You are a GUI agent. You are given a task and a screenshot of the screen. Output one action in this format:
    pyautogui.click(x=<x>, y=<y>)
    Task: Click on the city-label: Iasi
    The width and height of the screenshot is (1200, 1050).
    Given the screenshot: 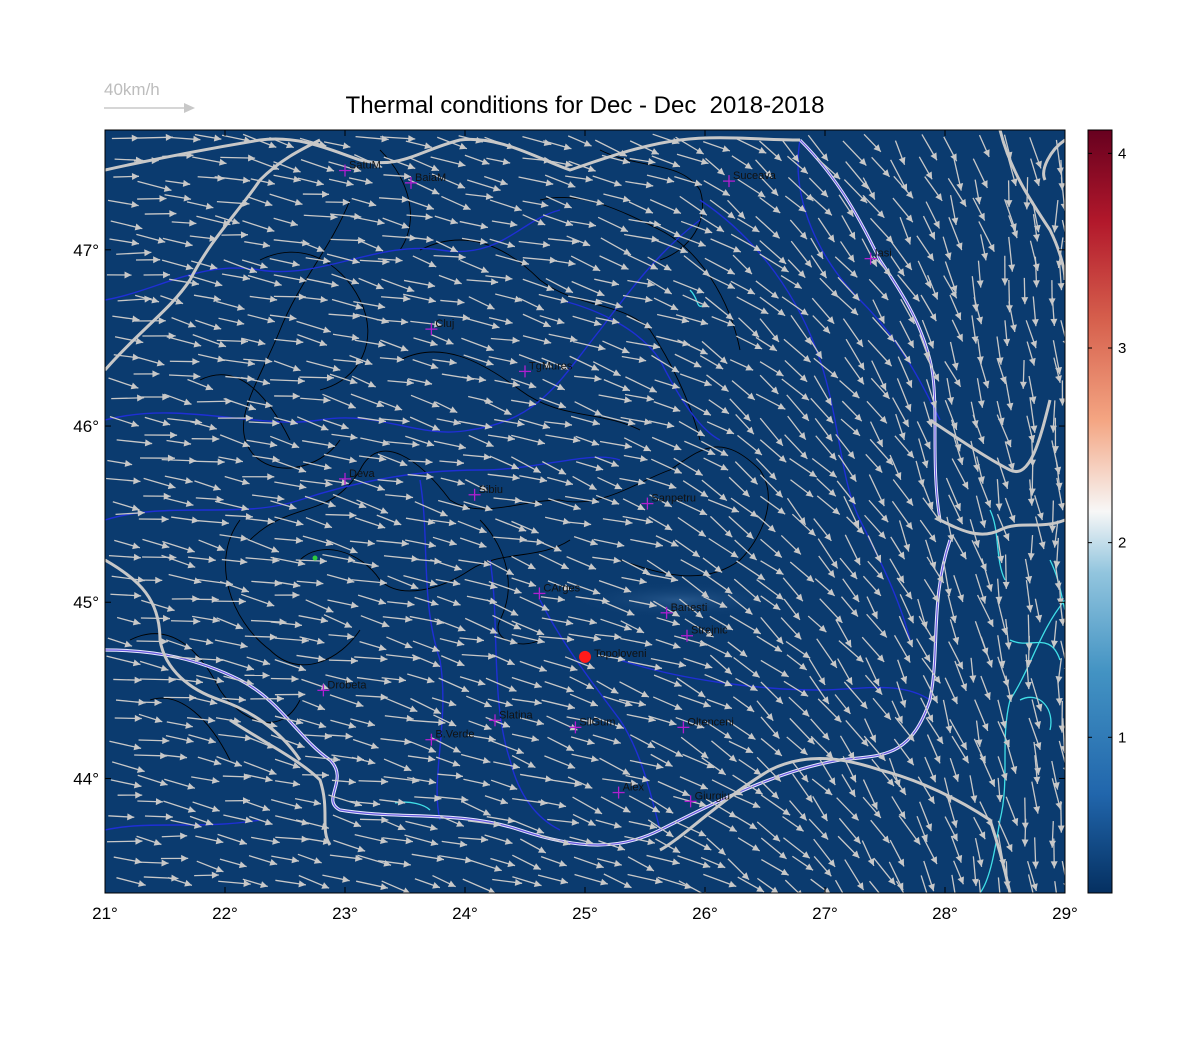 What is the action you would take?
    pyautogui.click(x=883, y=254)
    